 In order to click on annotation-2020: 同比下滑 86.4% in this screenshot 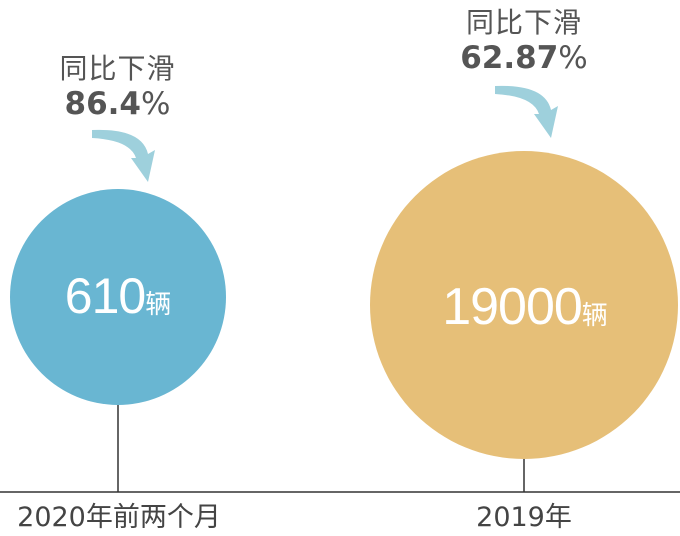, I will do `click(117, 87)`.